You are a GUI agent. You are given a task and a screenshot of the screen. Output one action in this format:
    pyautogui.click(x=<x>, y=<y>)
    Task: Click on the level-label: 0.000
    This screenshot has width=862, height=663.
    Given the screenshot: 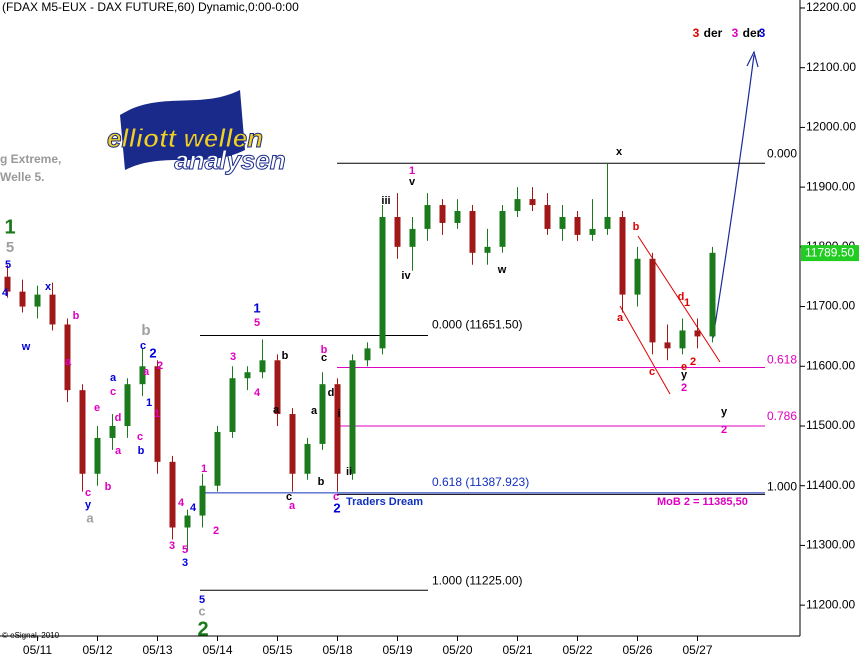 What is the action you would take?
    pyautogui.click(x=782, y=153)
    